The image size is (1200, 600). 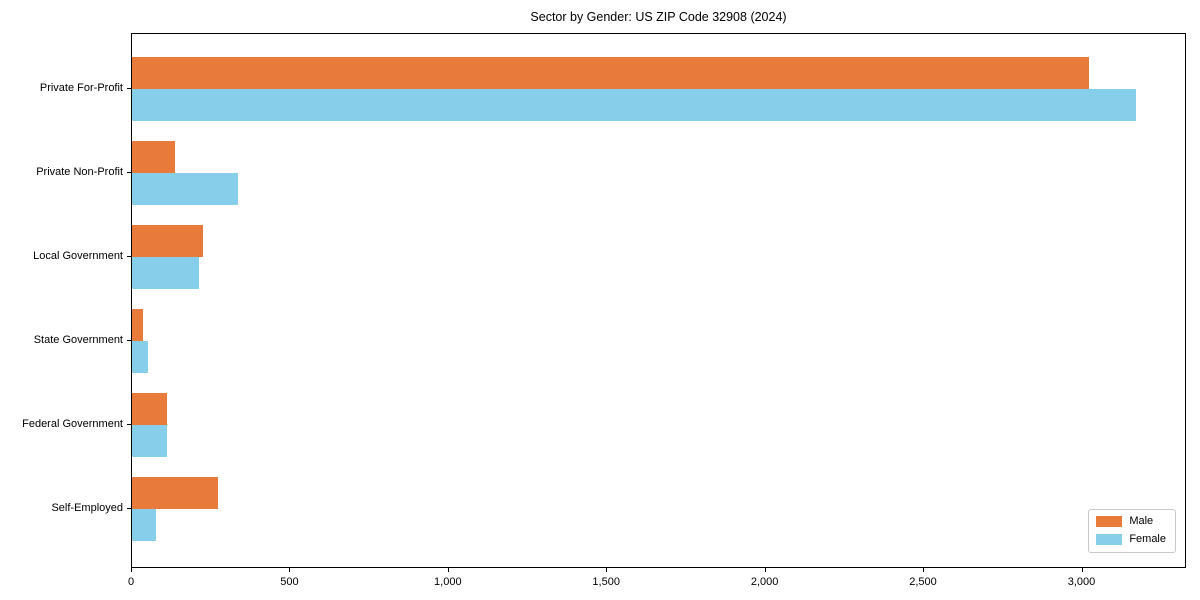 What do you see at coordinates (153, 157) in the screenshot?
I see `bar-male-private-non-profit` at bounding box center [153, 157].